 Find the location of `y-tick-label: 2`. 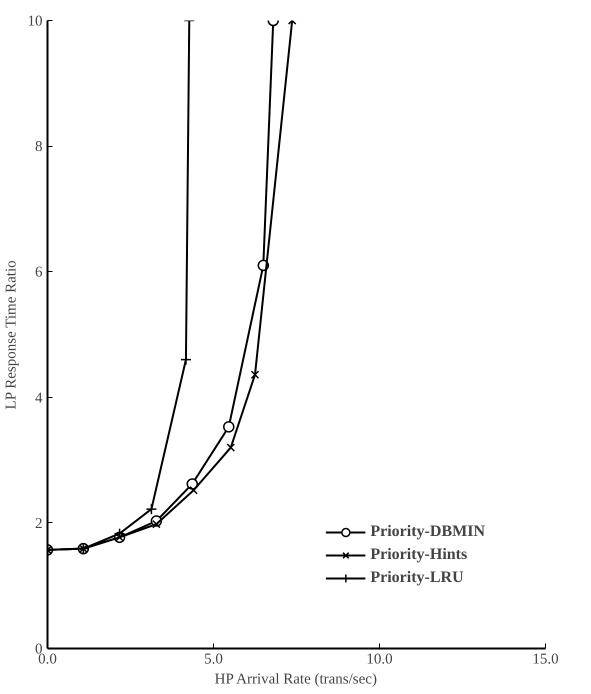

y-tick-label: 2 is located at coordinates (38, 524).